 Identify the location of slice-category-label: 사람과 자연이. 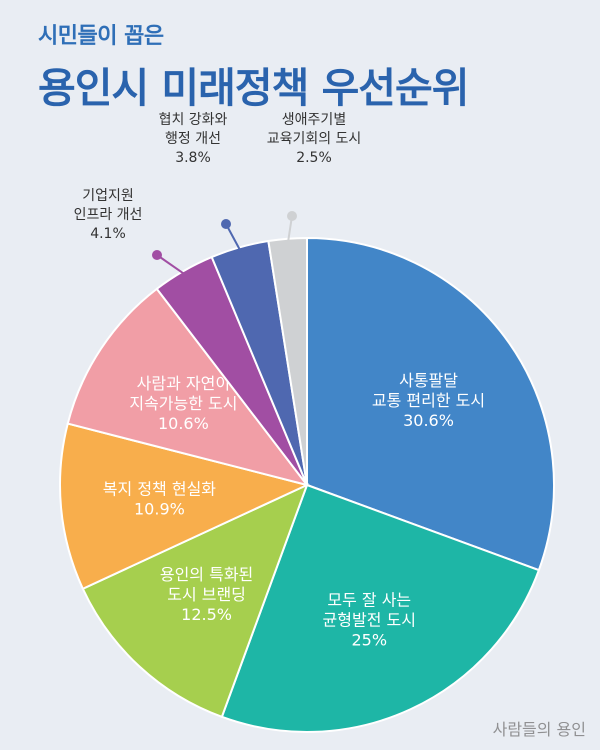
(183, 383).